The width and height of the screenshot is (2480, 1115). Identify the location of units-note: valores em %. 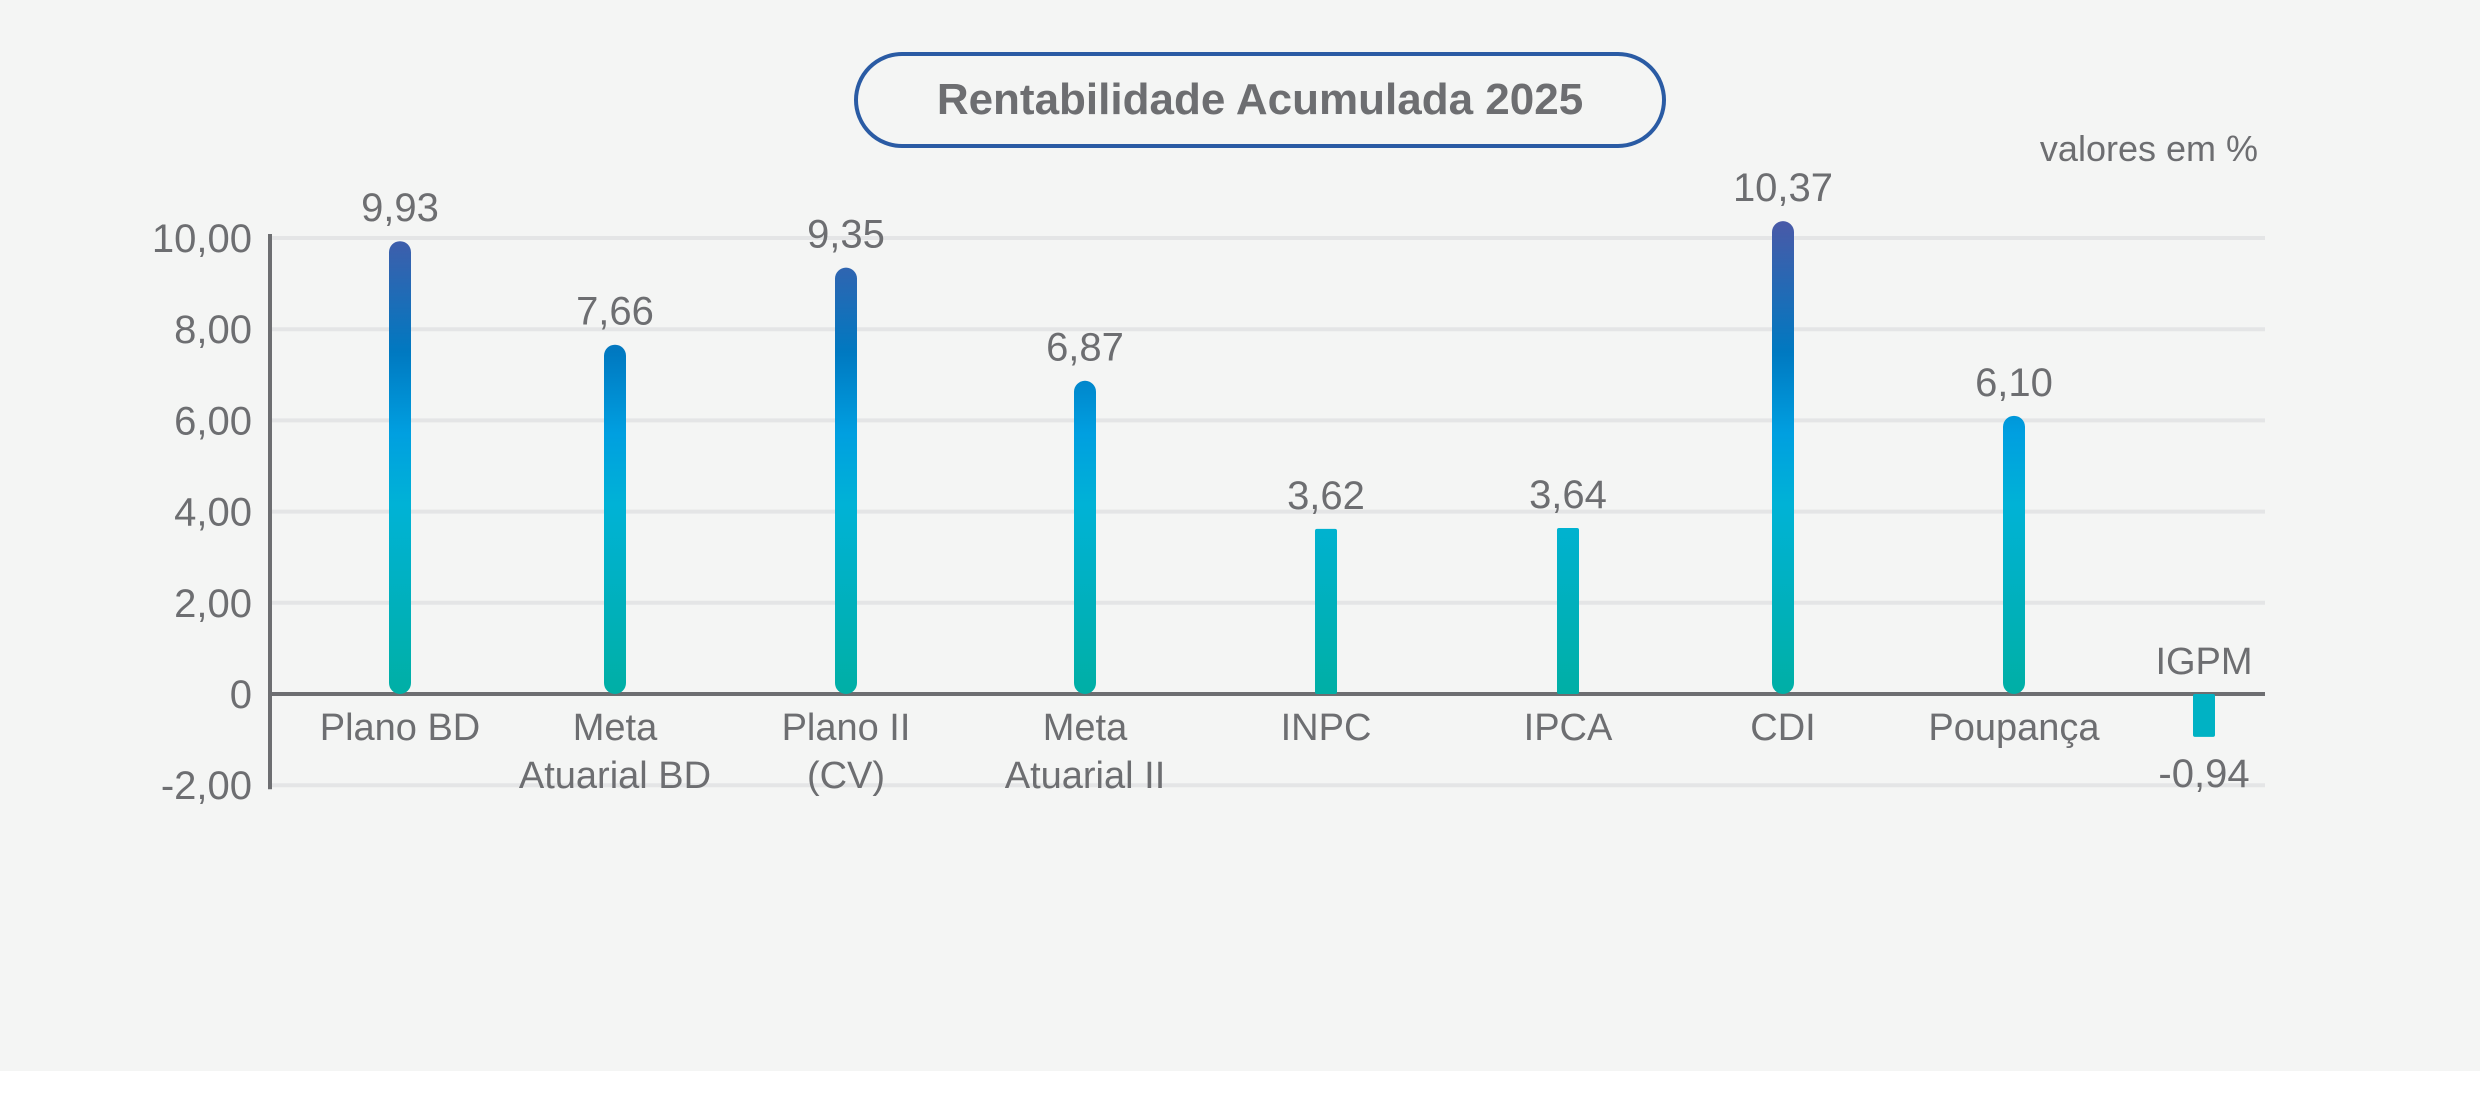
(2148, 148).